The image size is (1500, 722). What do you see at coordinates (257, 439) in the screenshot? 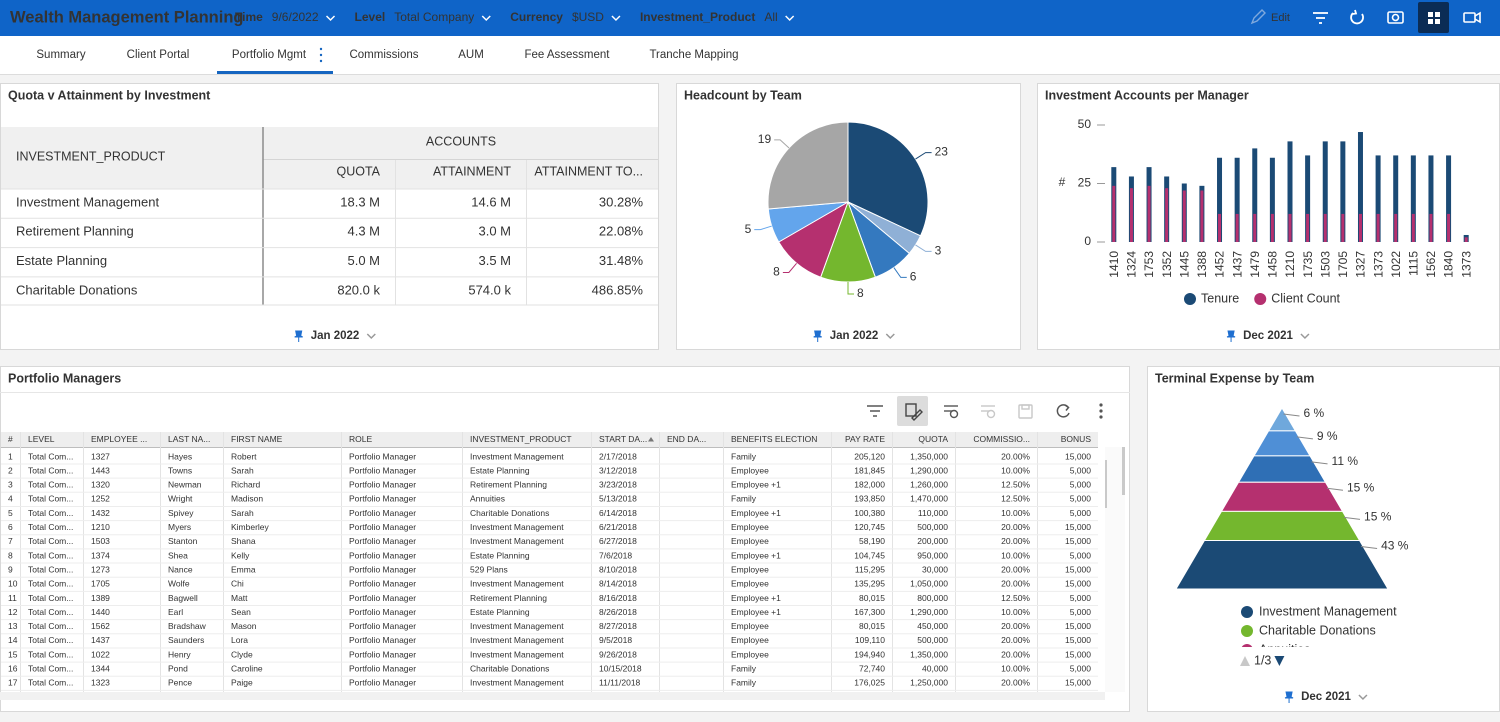
I see `column-header: FIRST NAME` at bounding box center [257, 439].